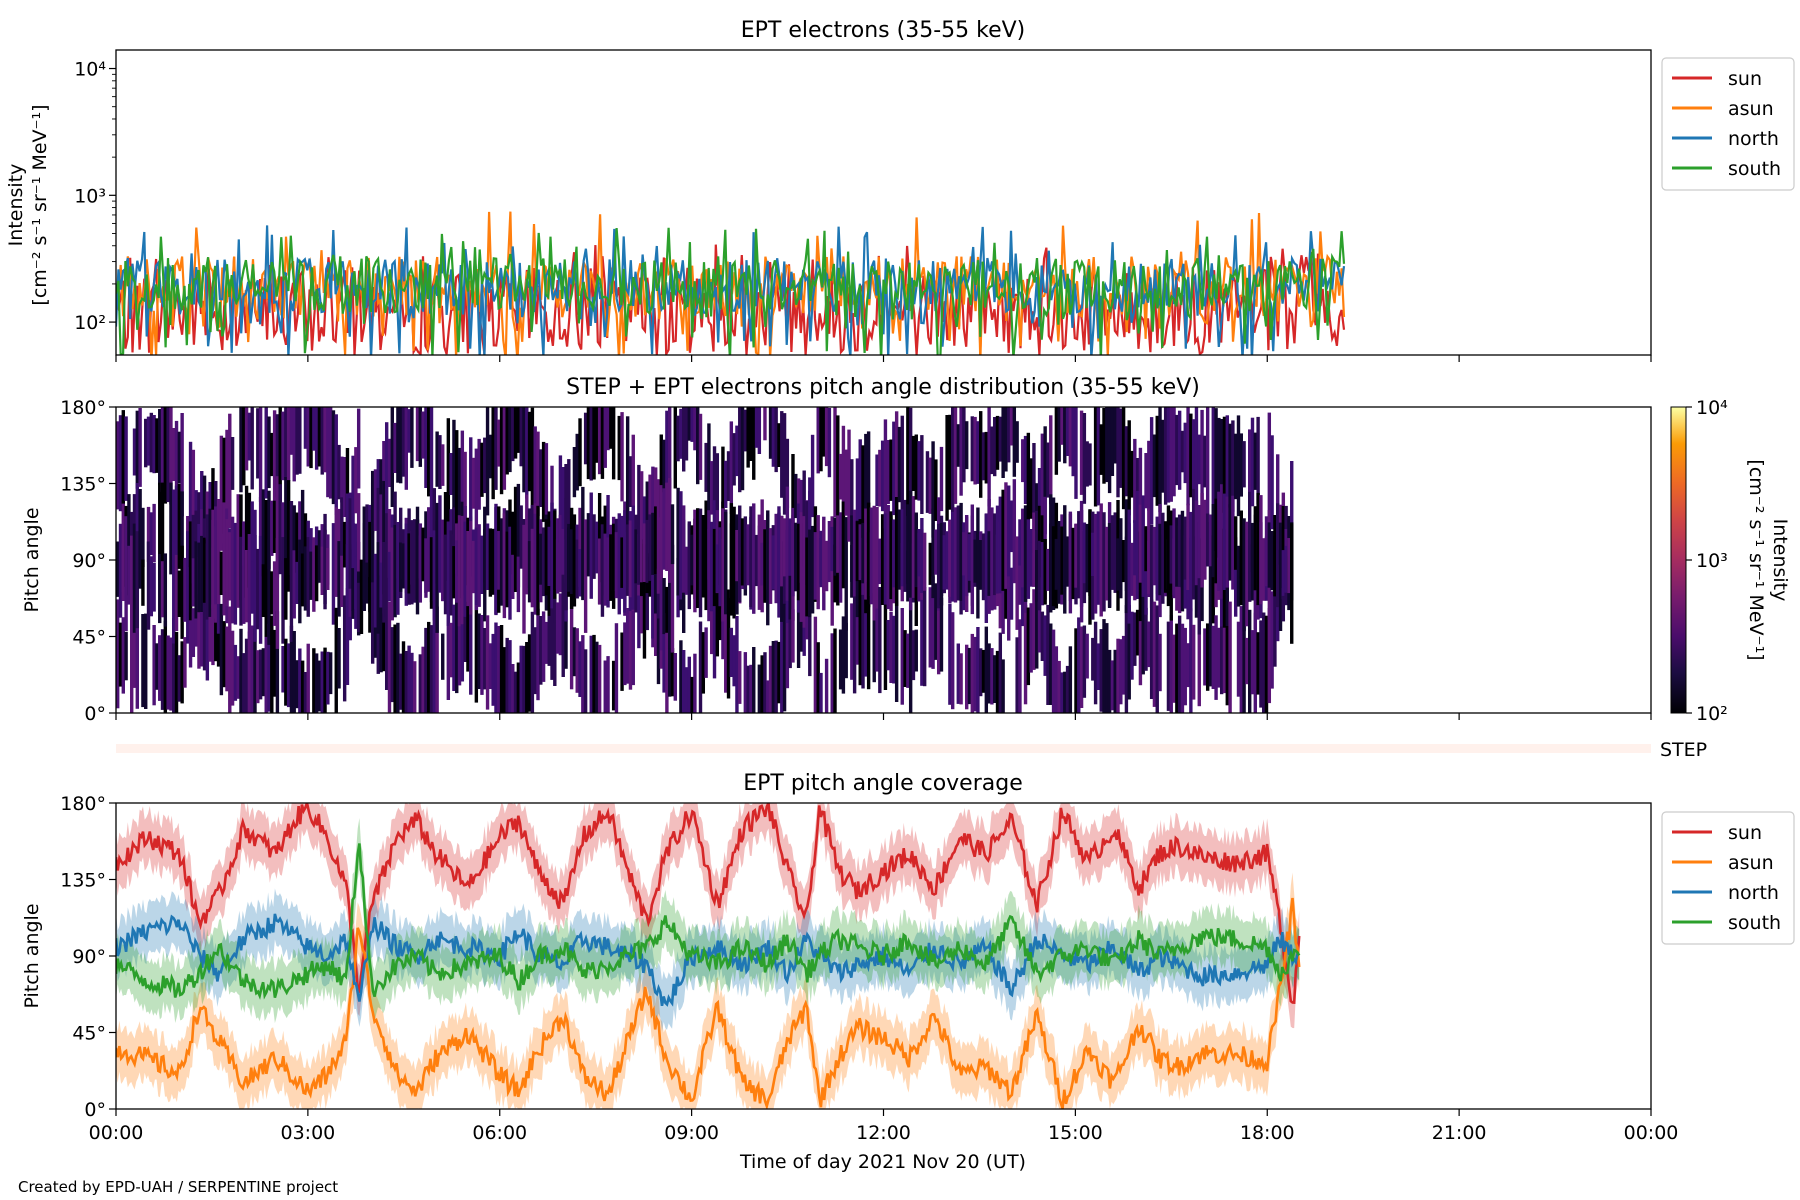  Describe the element at coordinates (883, 783) in the screenshot. I see `panel3-title: EPT pitch angle coverage` at that location.